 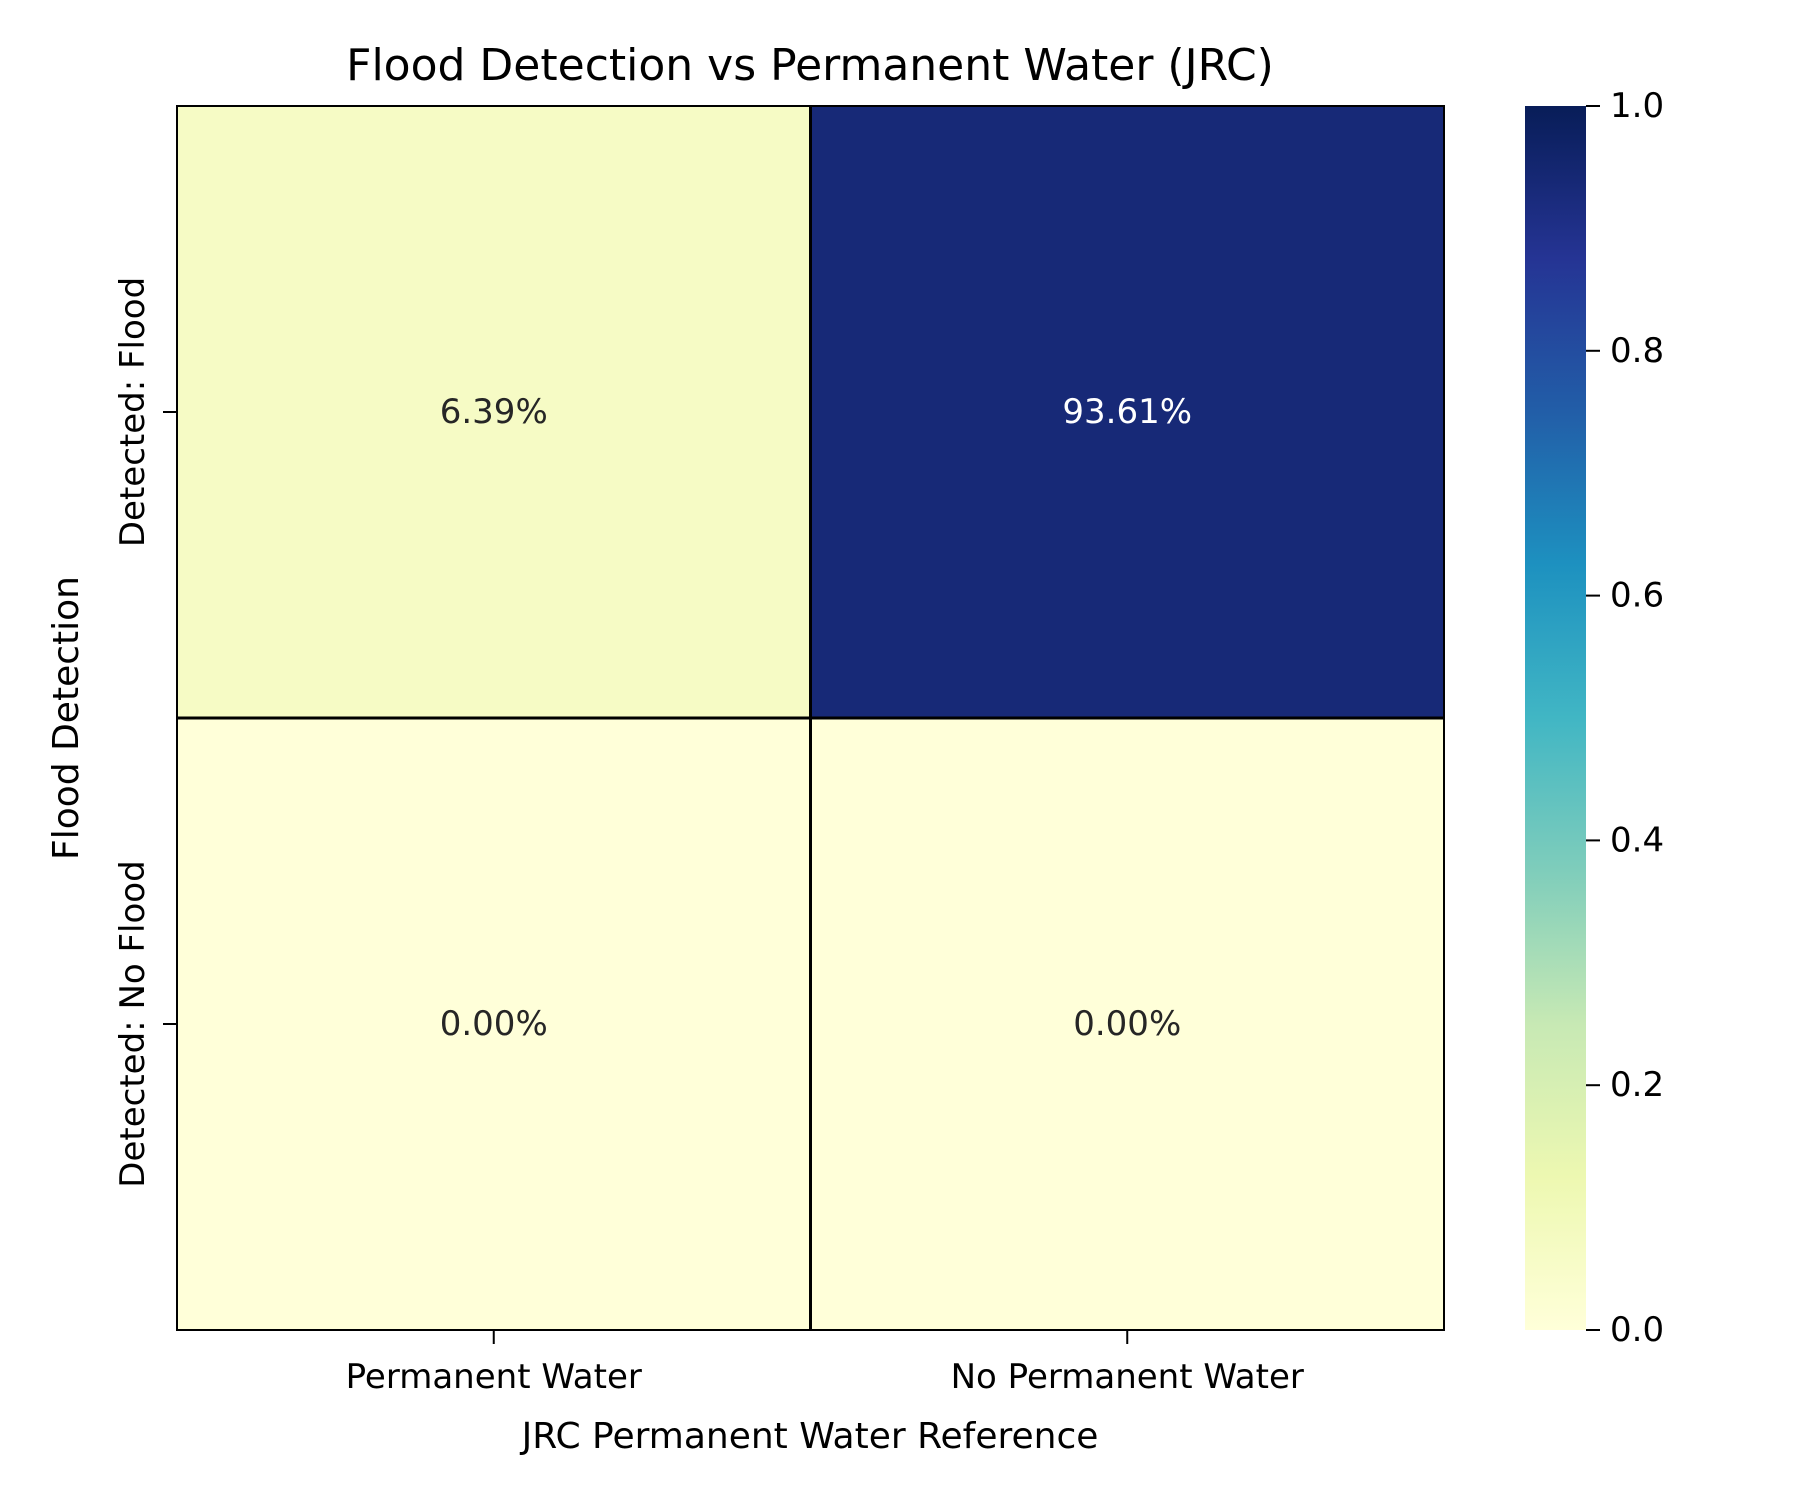 What do you see at coordinates (494, 1377) in the screenshot?
I see `x-tick-label: Permanent Water` at bounding box center [494, 1377].